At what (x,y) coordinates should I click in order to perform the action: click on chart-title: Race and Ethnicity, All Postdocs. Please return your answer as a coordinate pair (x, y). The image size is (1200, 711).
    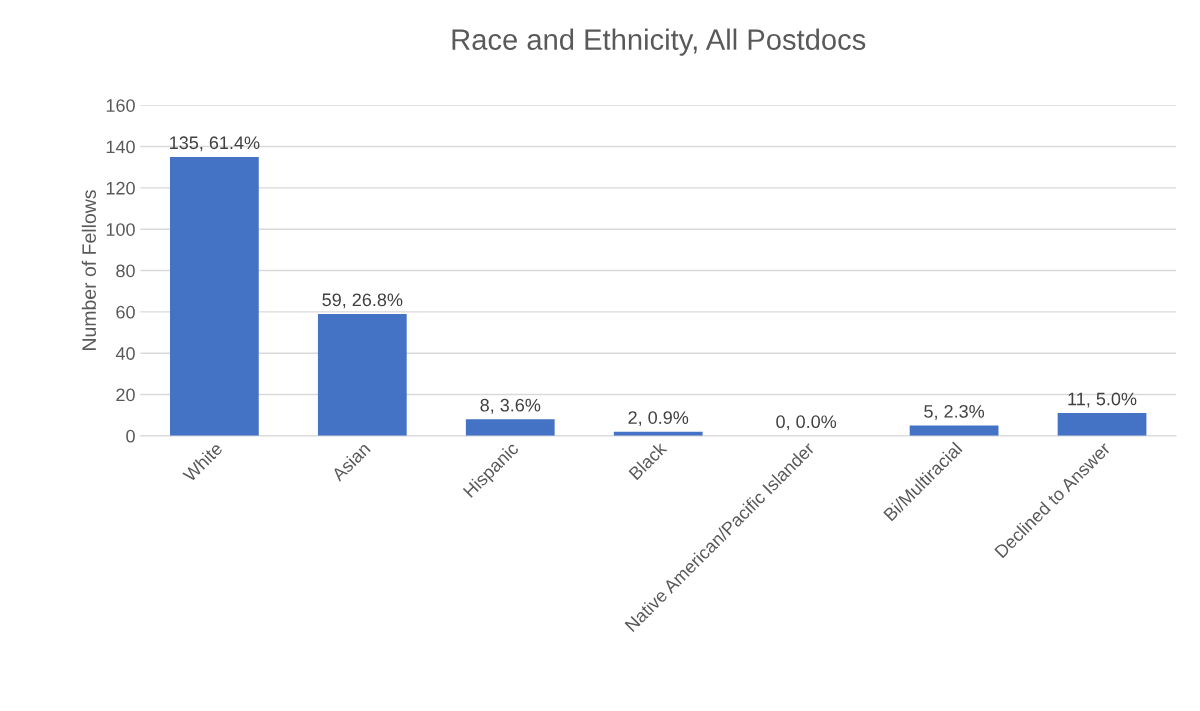
    Looking at the image, I should click on (659, 42).